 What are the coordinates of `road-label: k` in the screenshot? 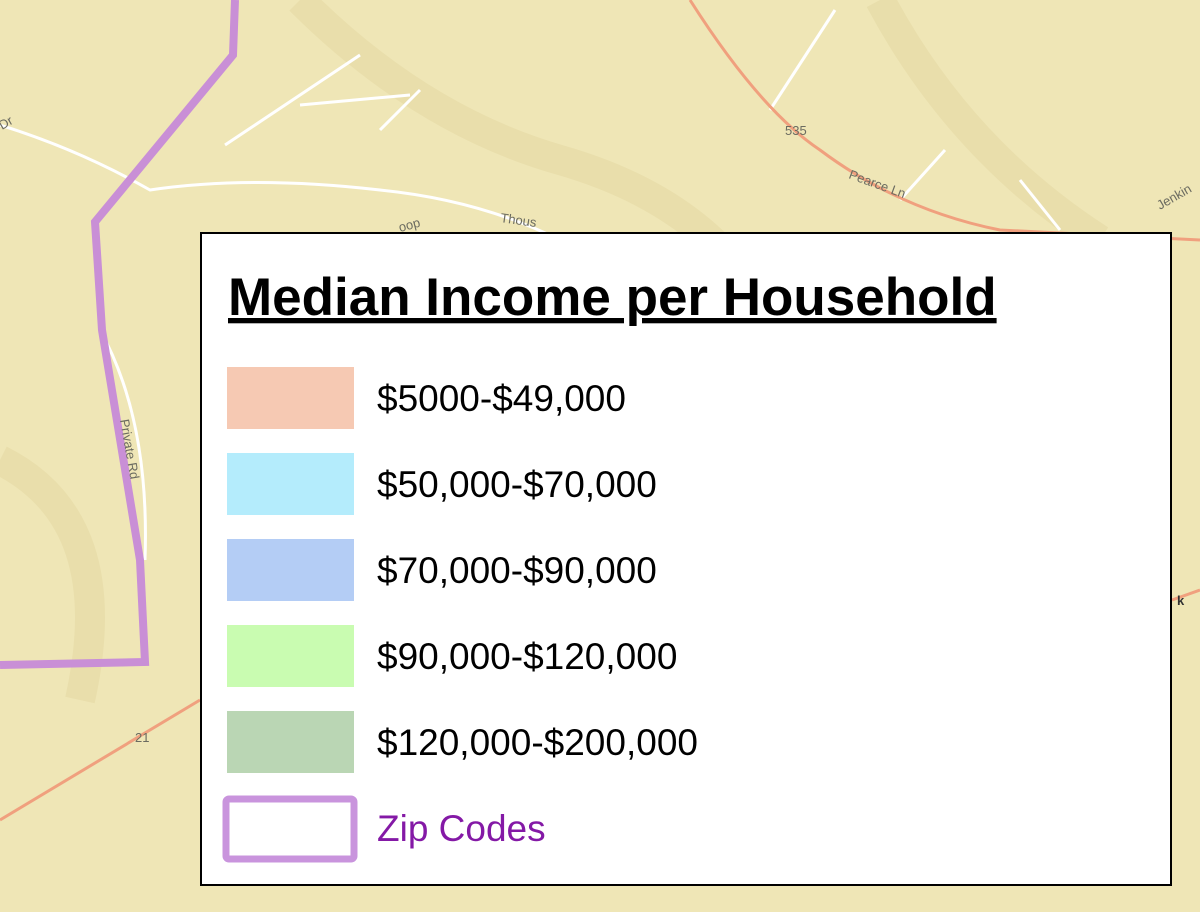 It's located at (1181, 600).